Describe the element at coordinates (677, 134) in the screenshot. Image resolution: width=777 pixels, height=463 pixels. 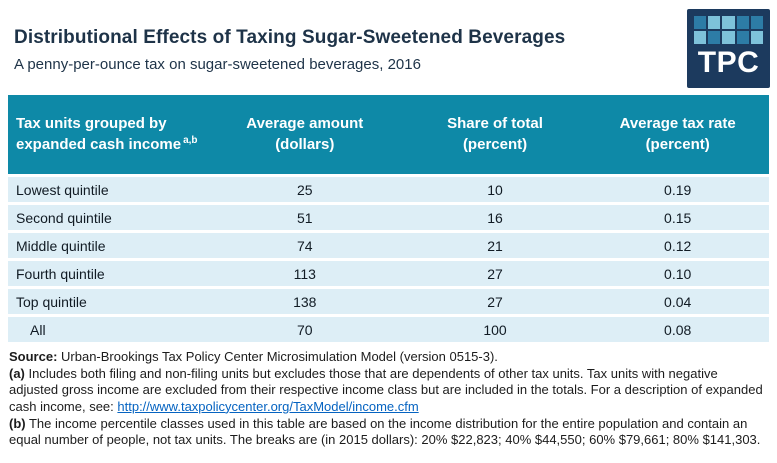
I see `column-header-average-tax-rate: Average tax rate (percent)` at that location.